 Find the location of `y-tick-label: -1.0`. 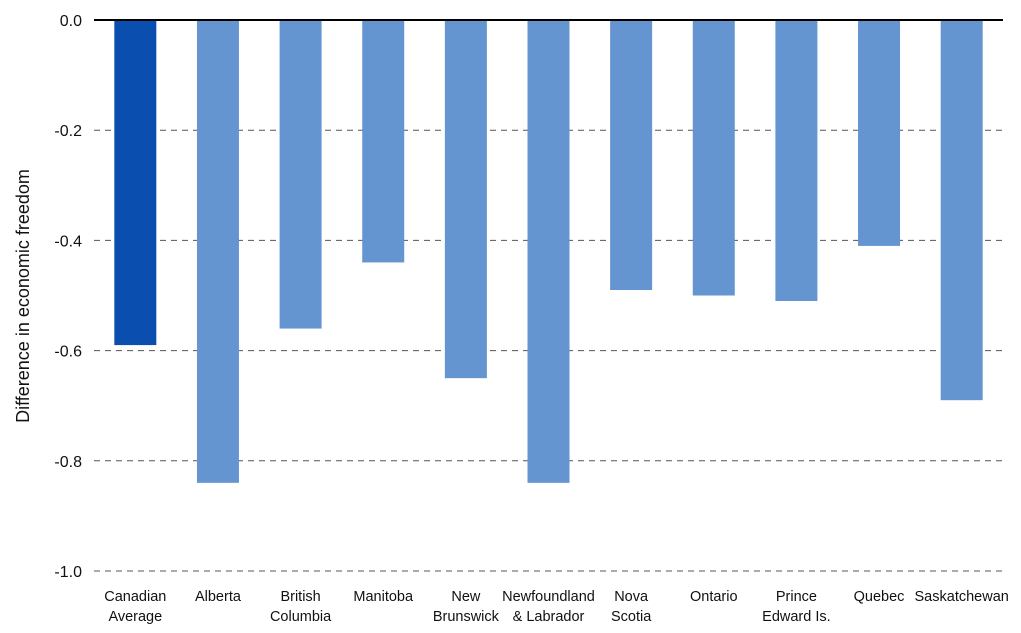

y-tick-label: -1.0 is located at coordinates (68, 572).